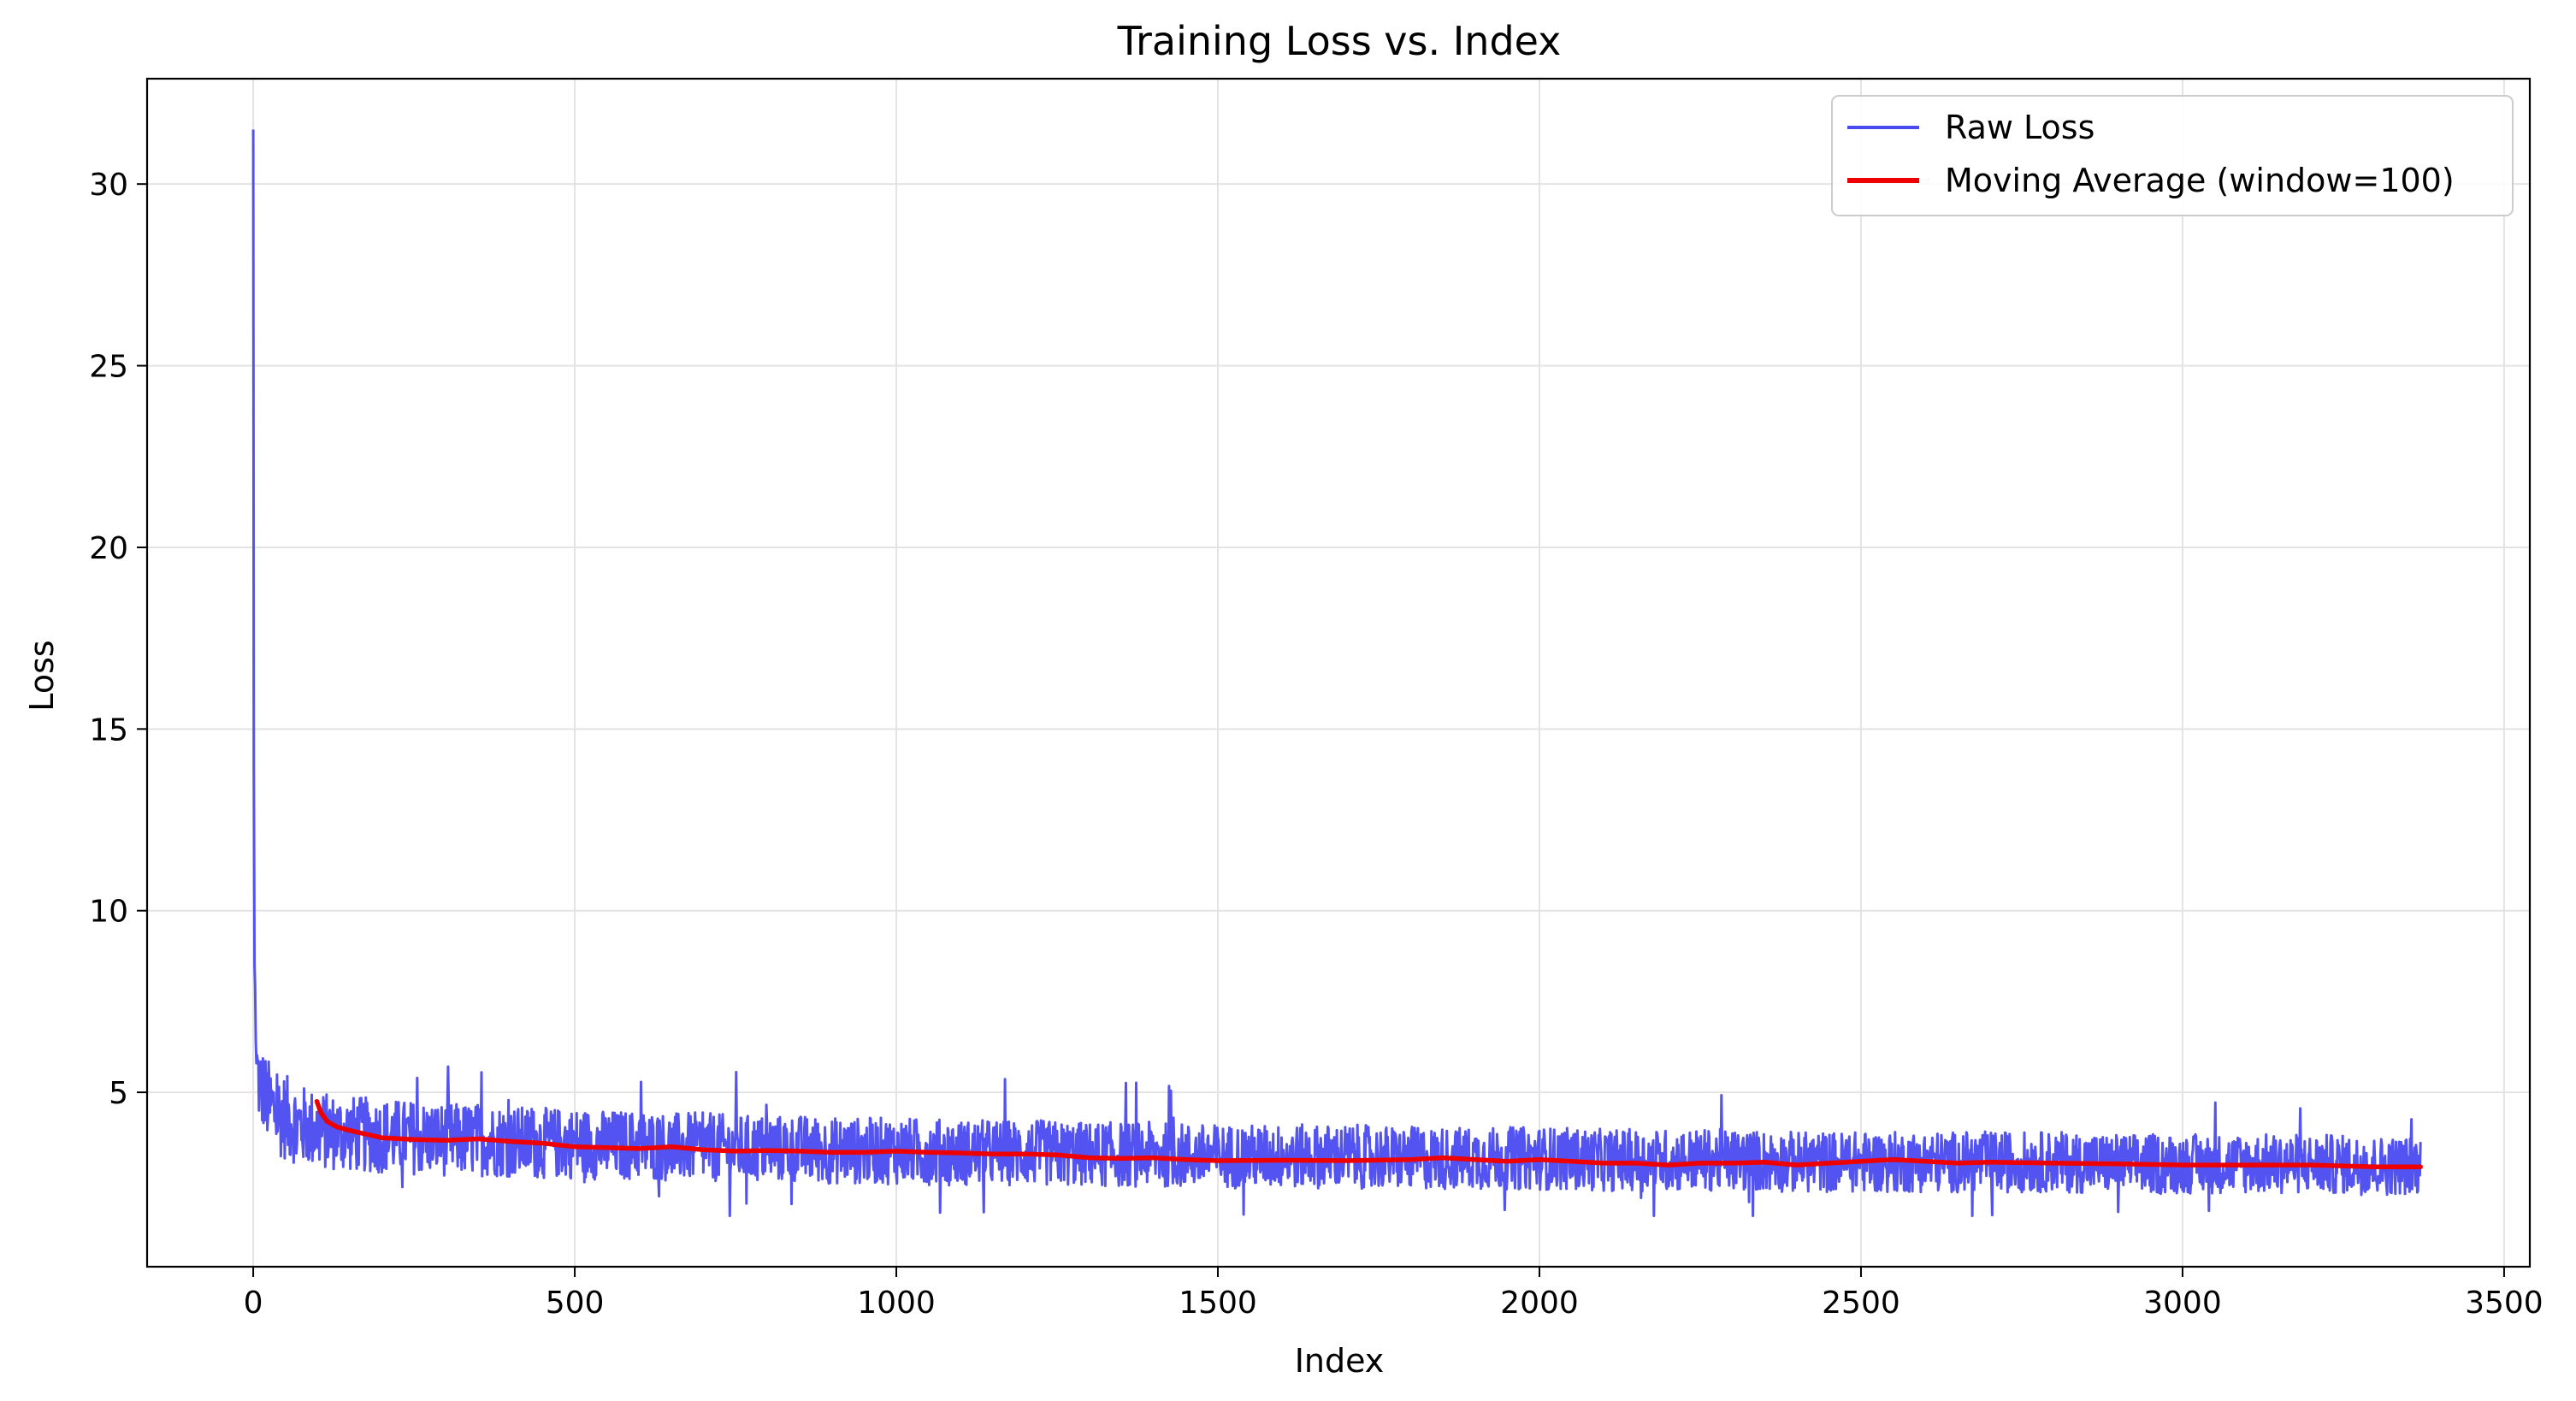 The image size is (2576, 1401). I want to click on chart-title: Training Loss vs. Index, so click(1339, 41).